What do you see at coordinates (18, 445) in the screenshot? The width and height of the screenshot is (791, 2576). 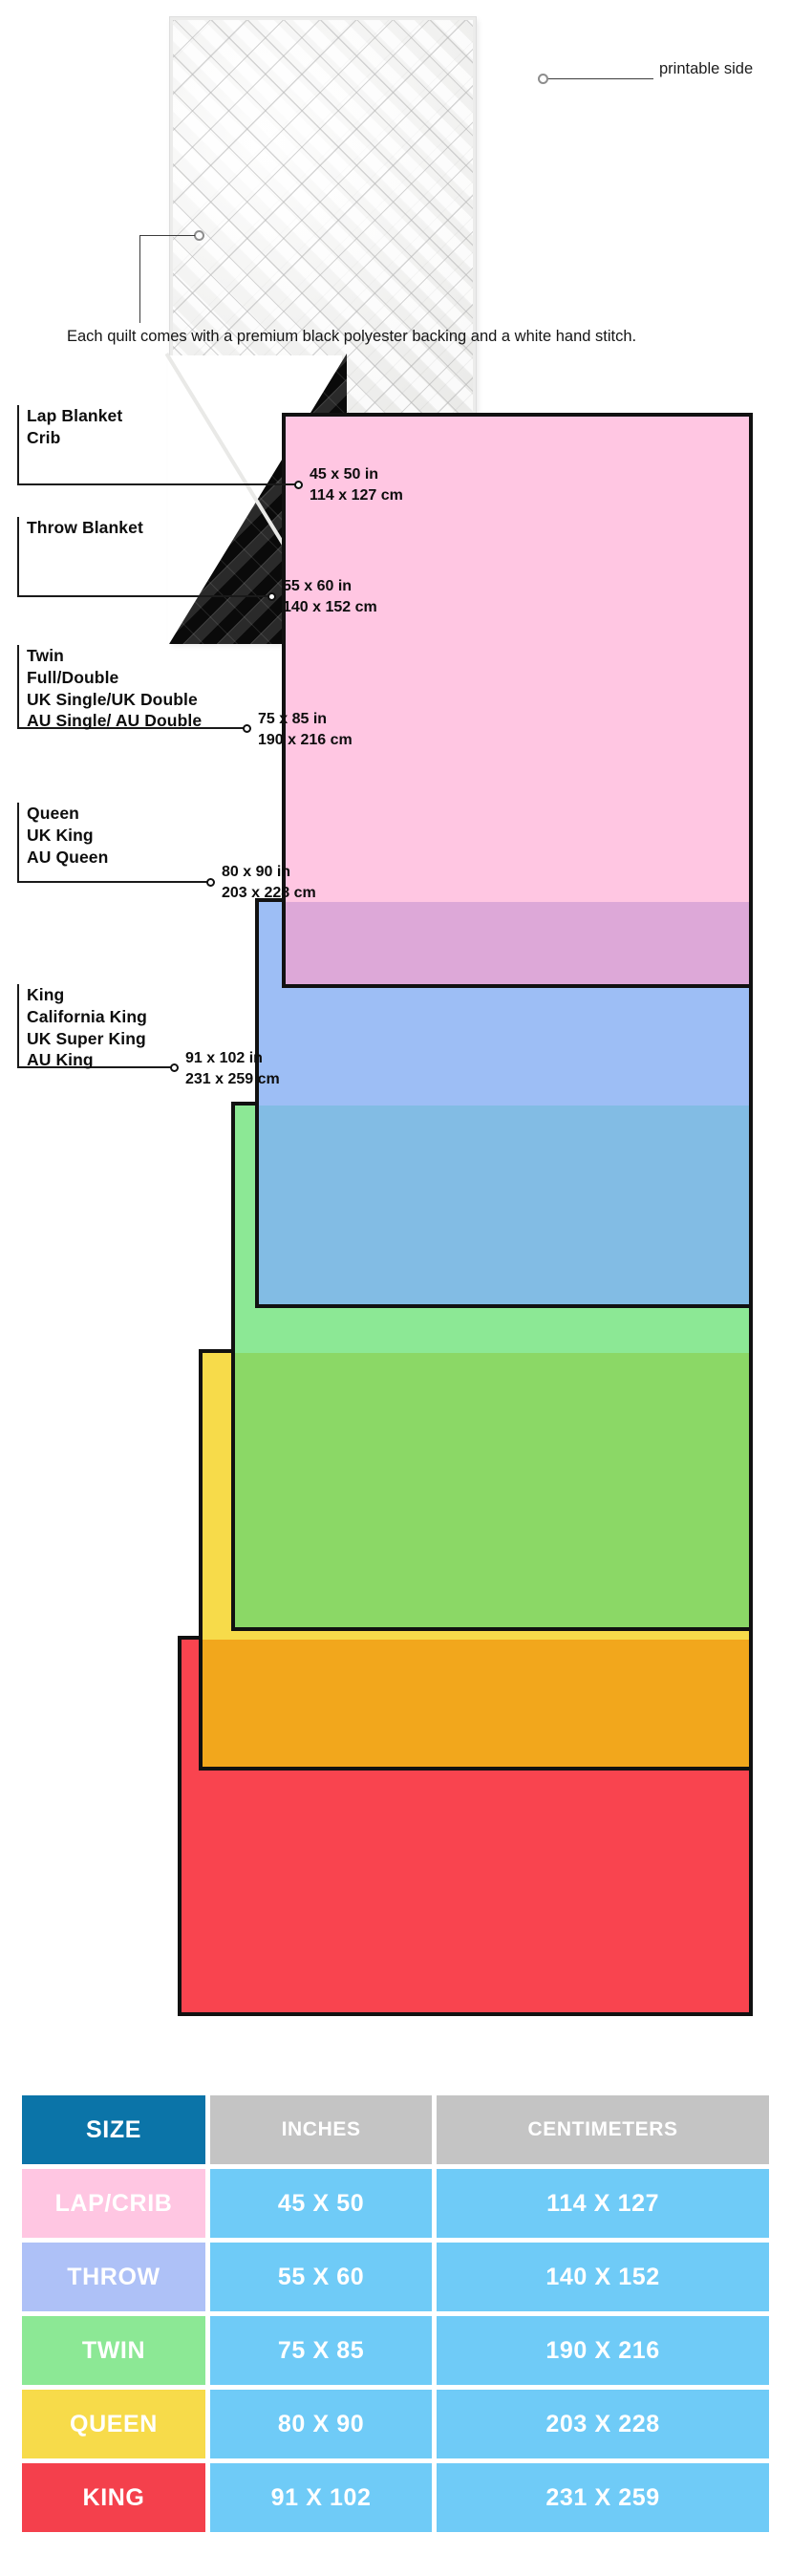 I see `callout-bracket-lap-crib-vertical` at bounding box center [18, 445].